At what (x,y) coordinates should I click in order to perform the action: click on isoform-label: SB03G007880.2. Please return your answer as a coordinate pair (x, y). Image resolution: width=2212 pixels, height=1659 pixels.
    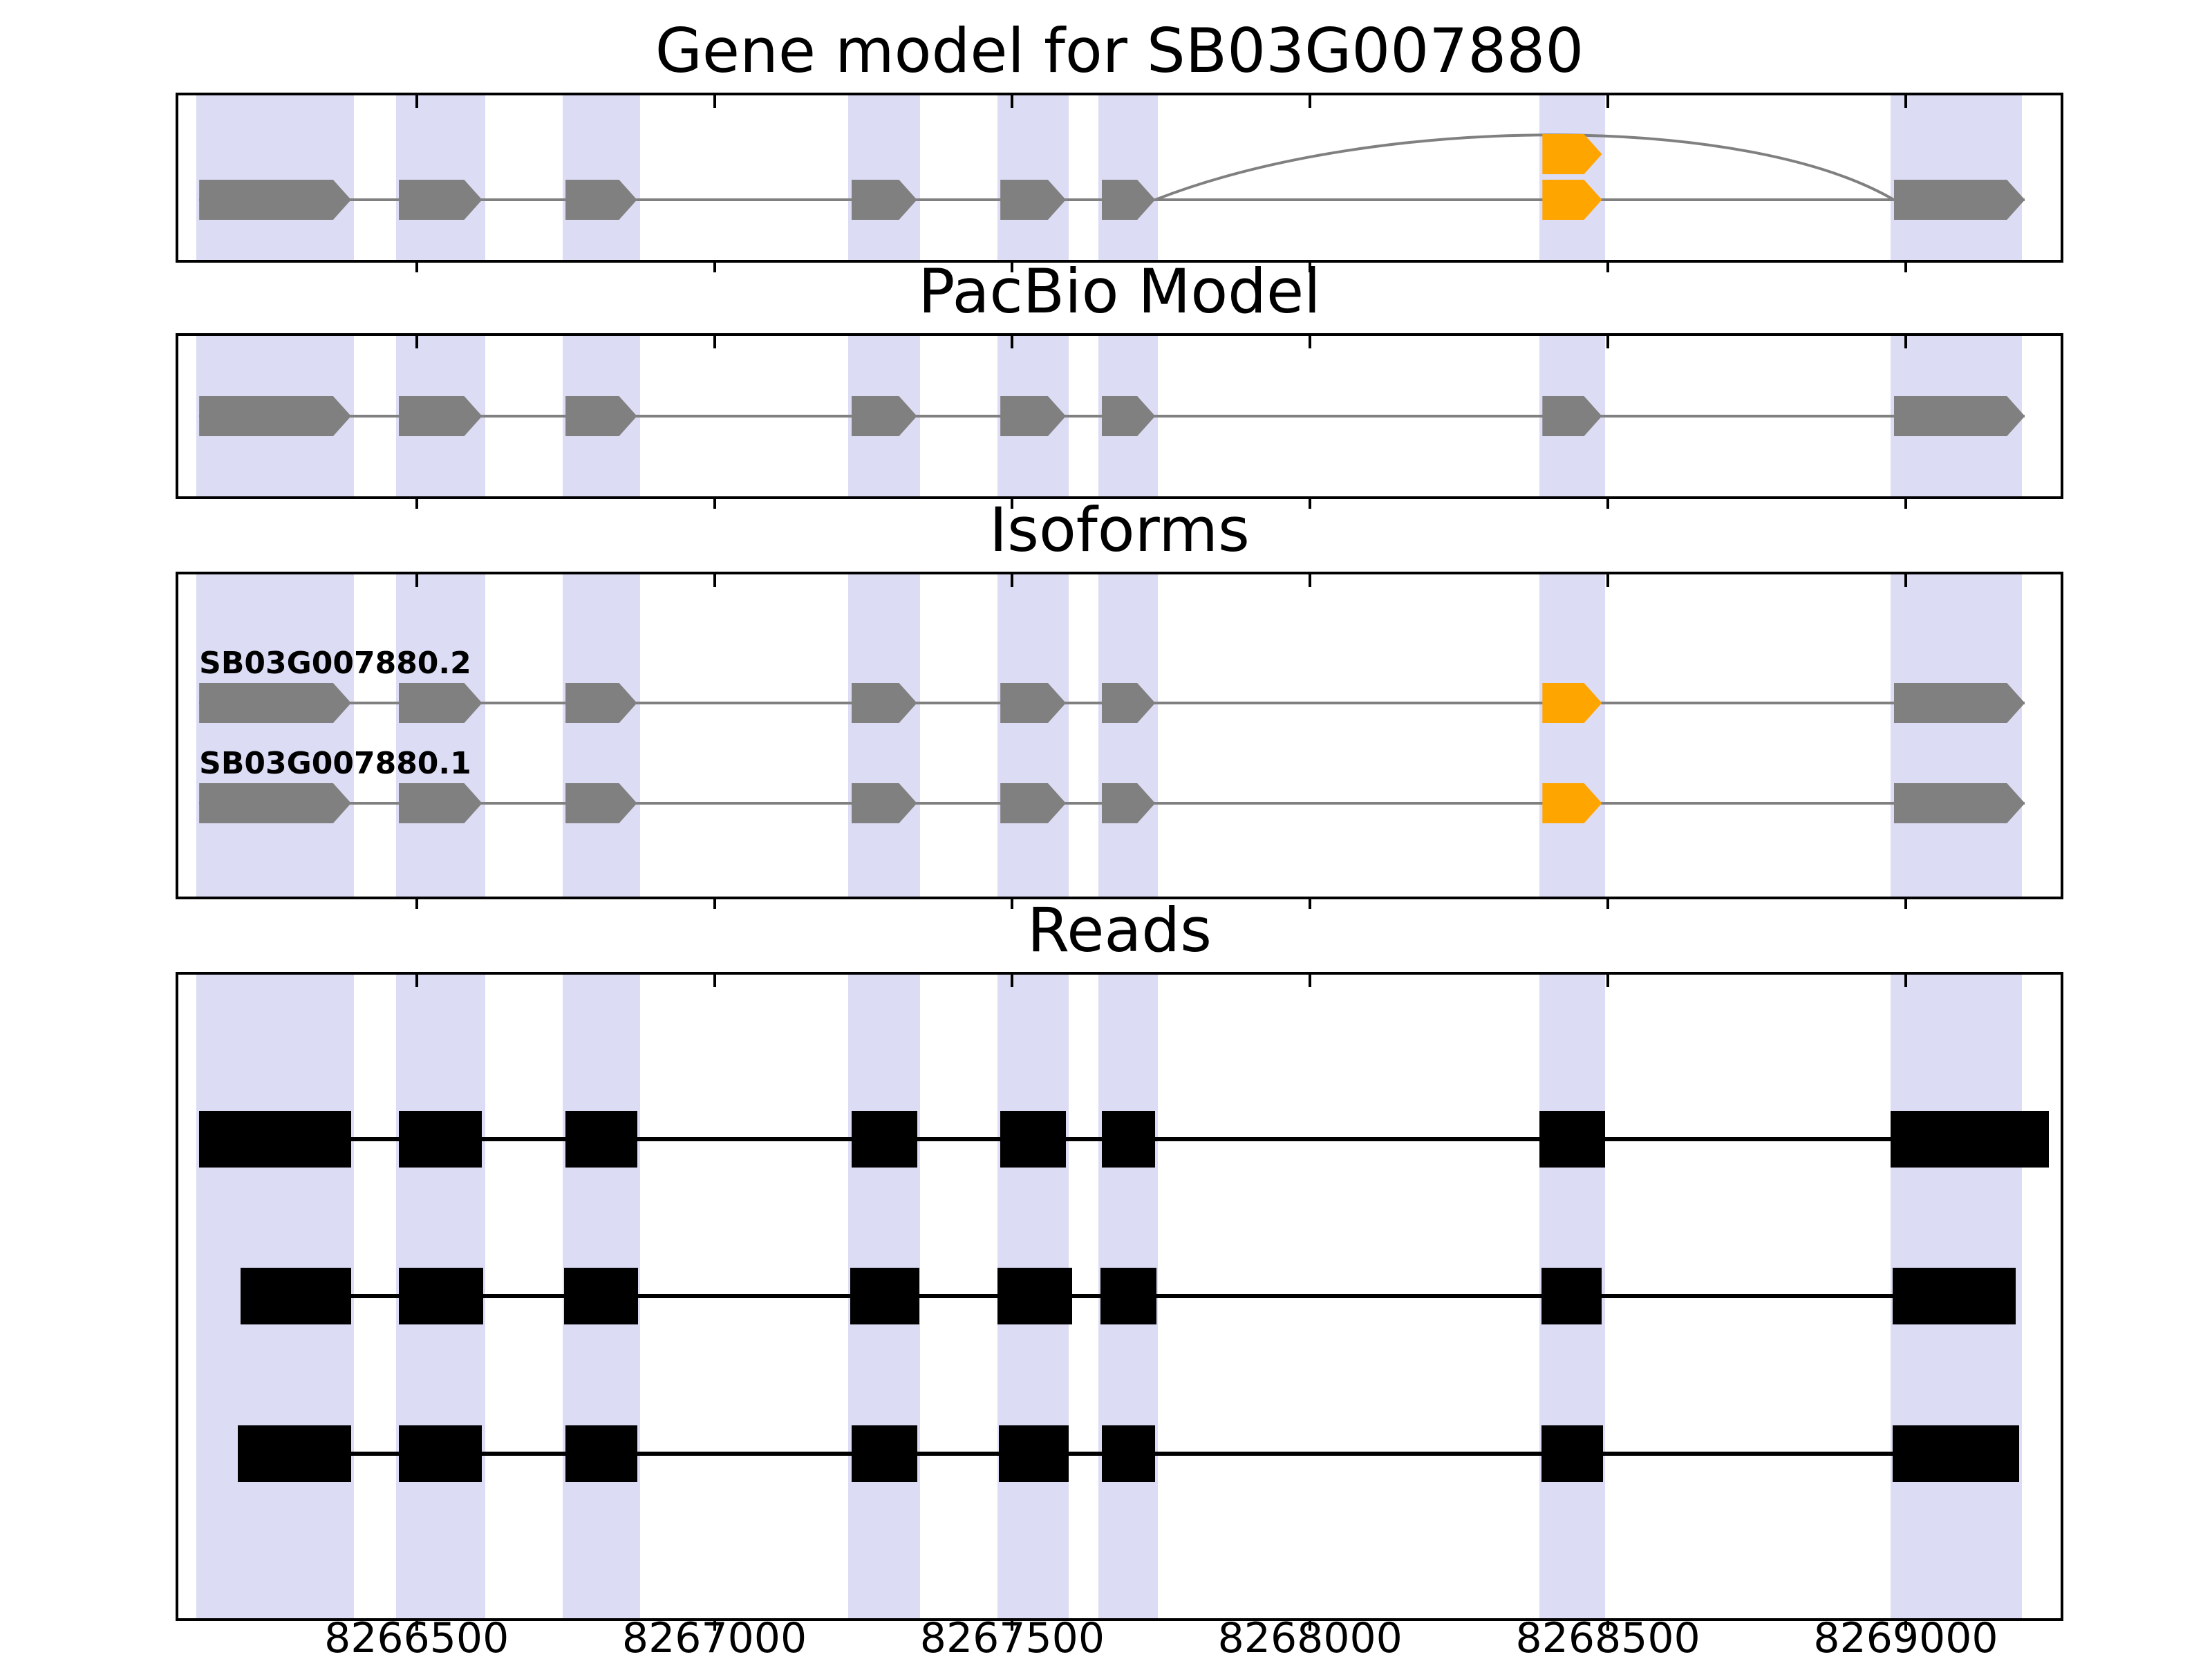
    Looking at the image, I should click on (335, 663).